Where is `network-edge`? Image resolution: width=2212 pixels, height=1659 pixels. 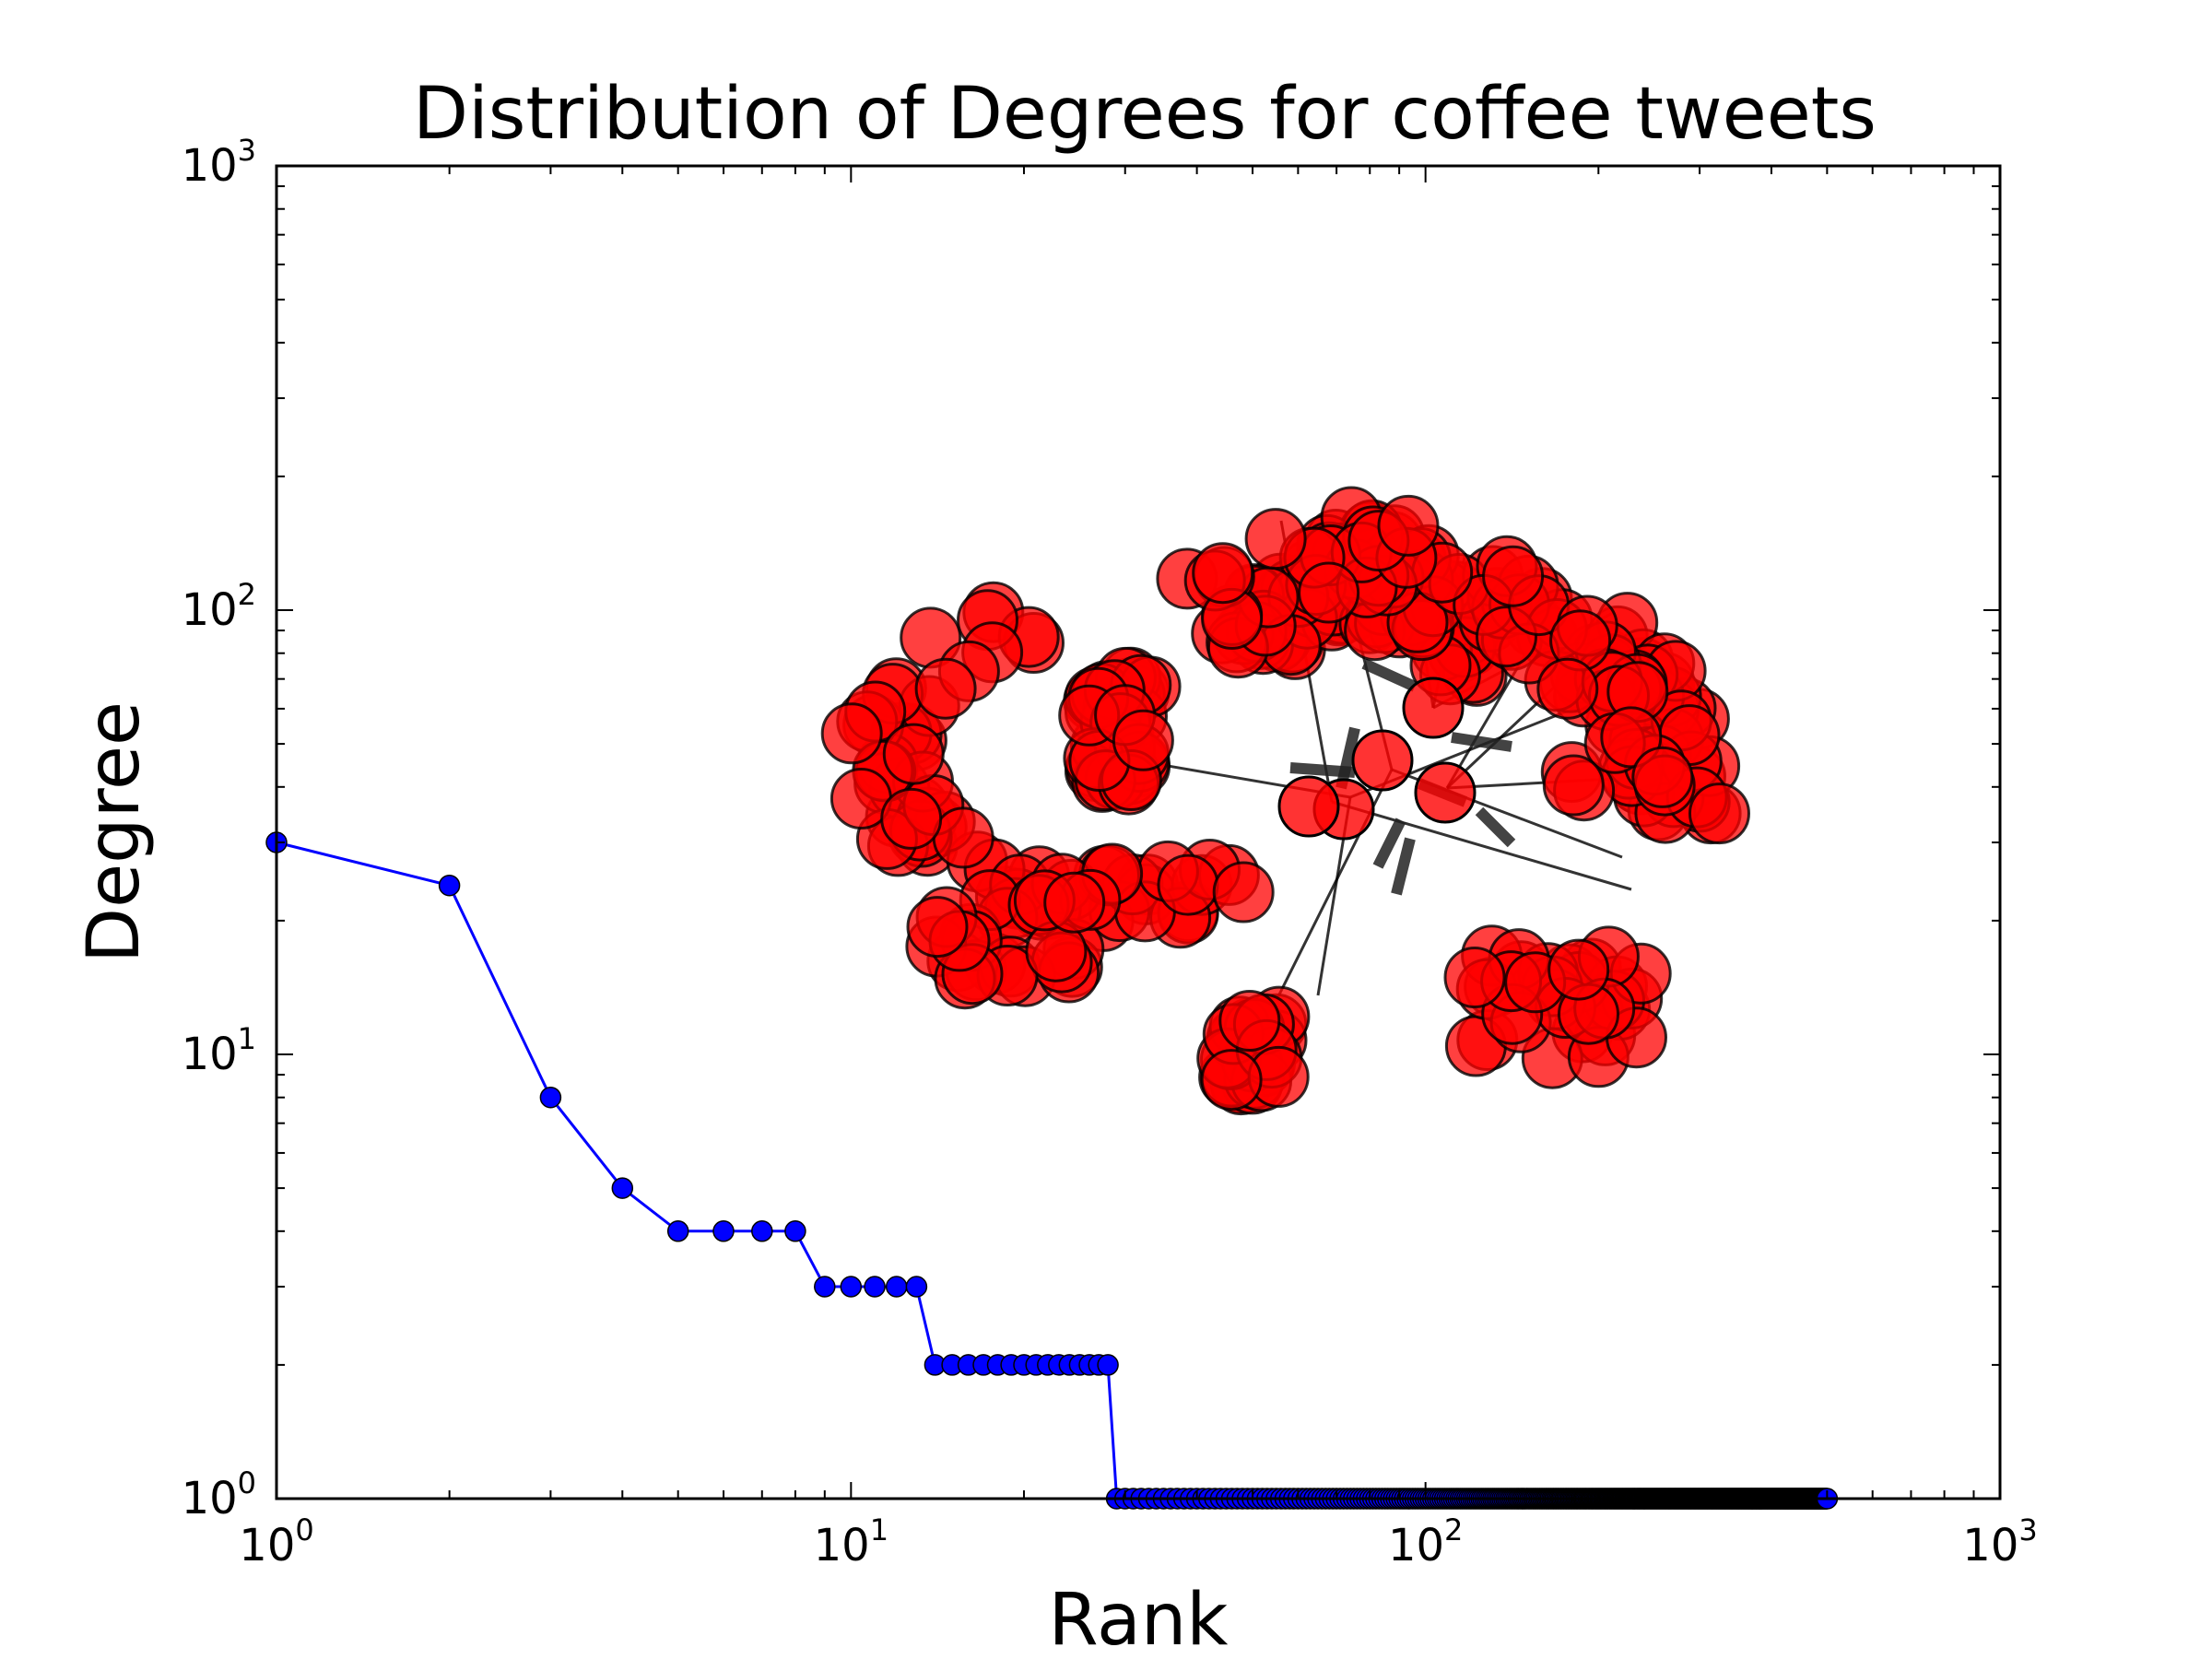
network-edge is located at coordinates (1481, 845).